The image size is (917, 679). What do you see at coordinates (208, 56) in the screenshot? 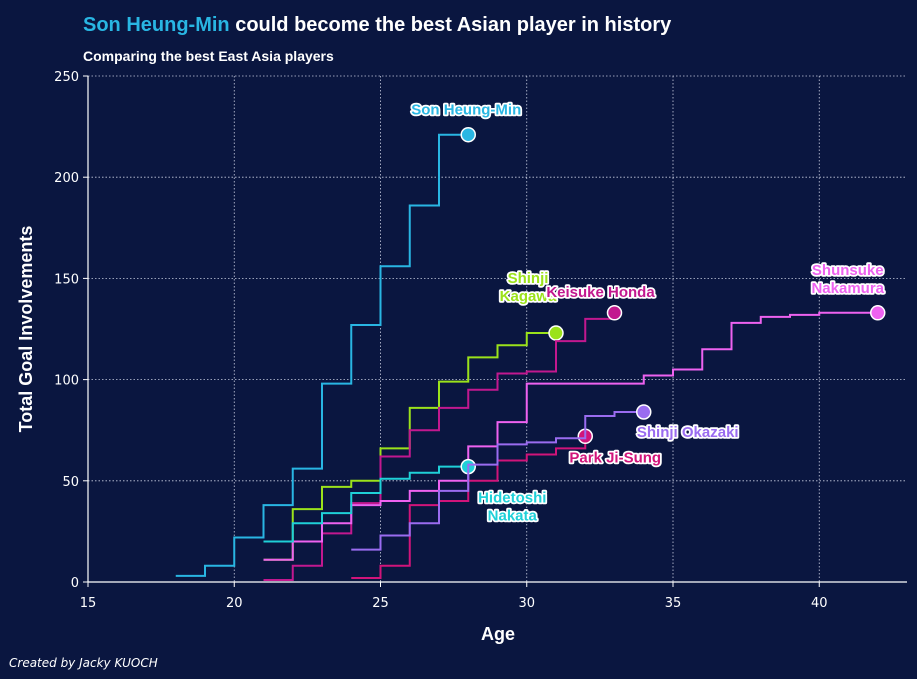
I see `chart-subtitle: Comparing the best East Asia players` at bounding box center [208, 56].